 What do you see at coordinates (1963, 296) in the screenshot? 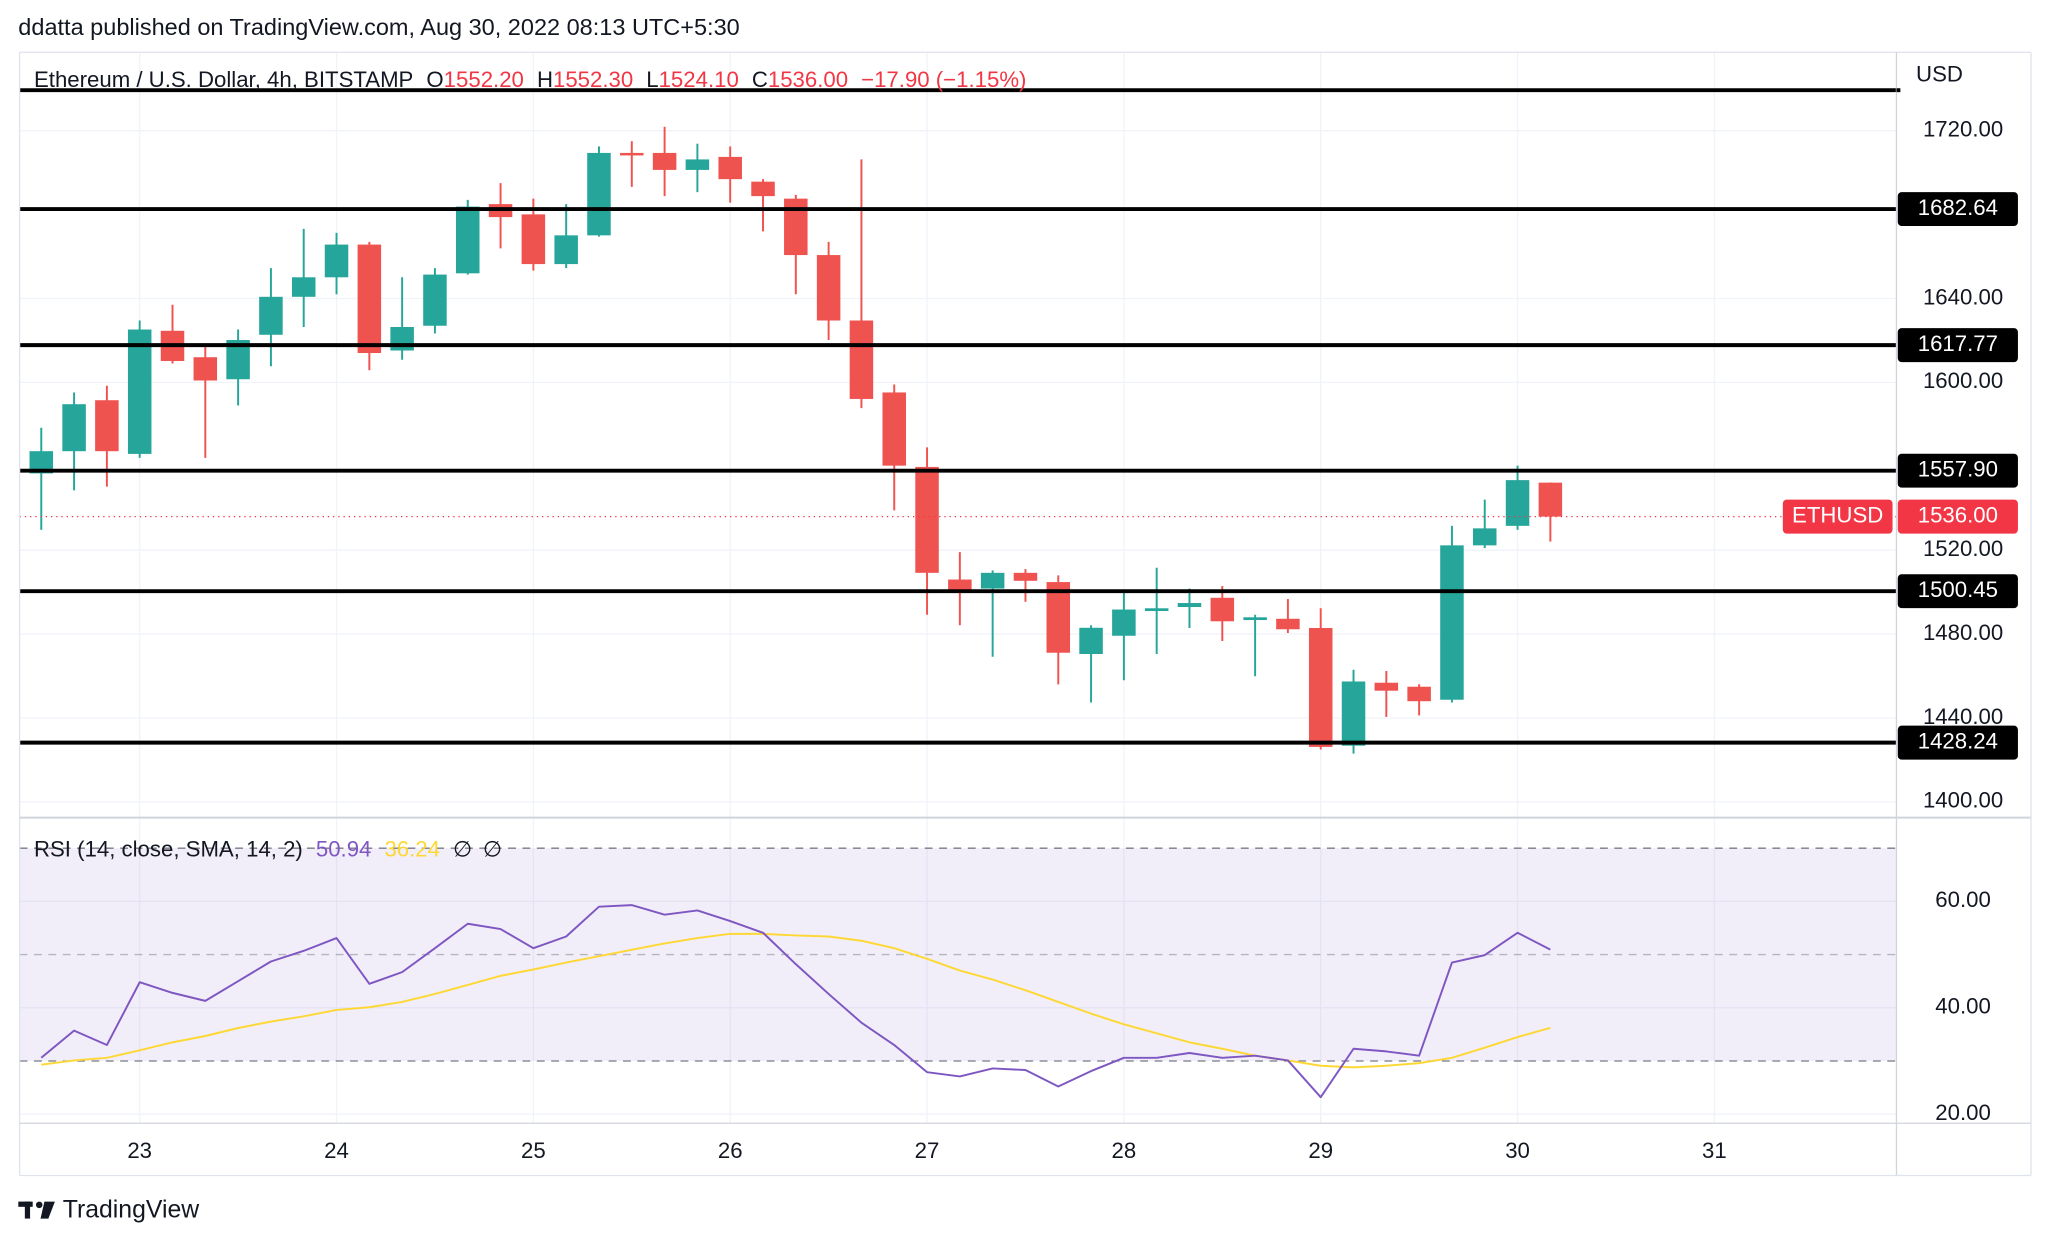
I see `y-tick-label: 1640.00` at bounding box center [1963, 296].